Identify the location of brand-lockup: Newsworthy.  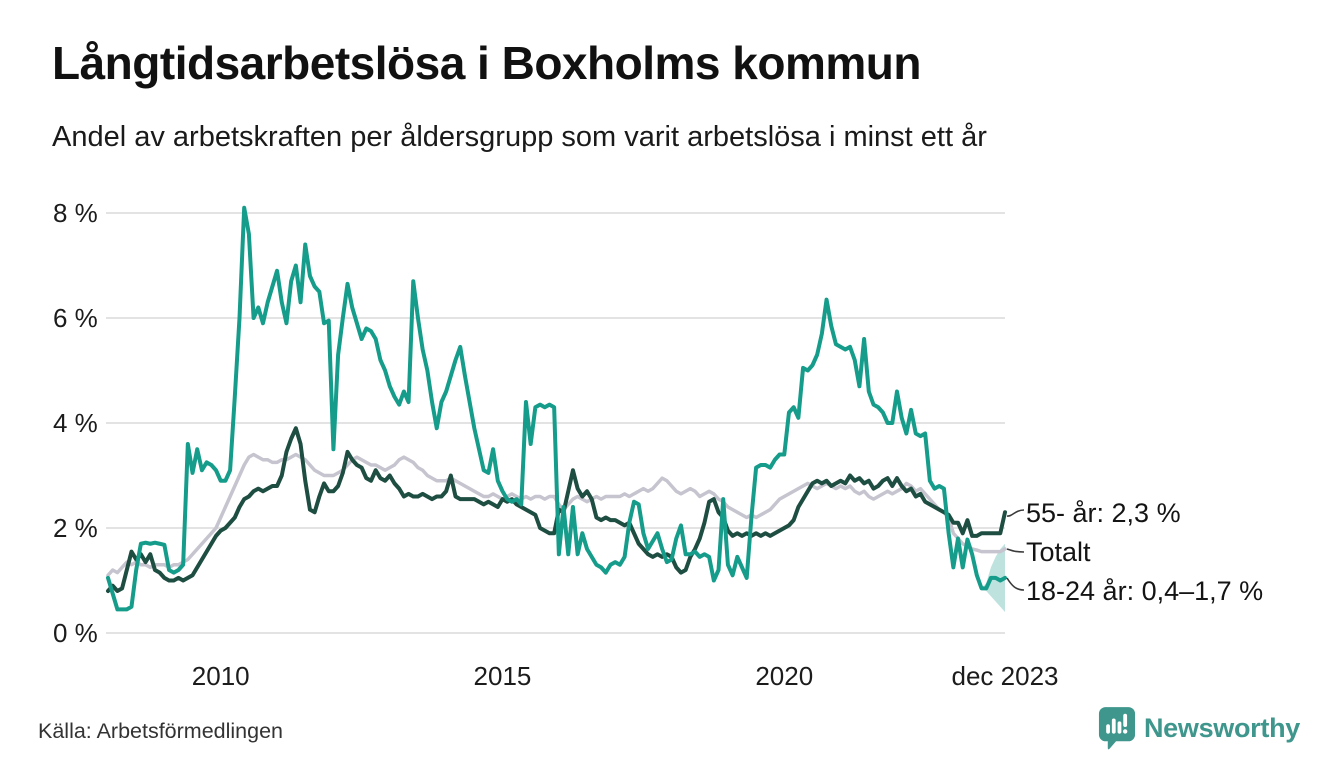
(1199, 728).